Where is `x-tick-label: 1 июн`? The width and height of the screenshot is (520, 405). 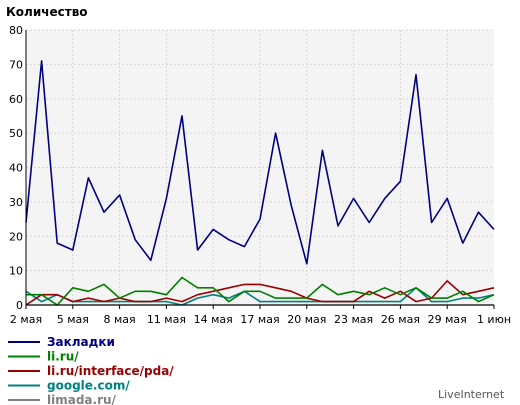
x-tick-label: 1 июн is located at coordinates (494, 319).